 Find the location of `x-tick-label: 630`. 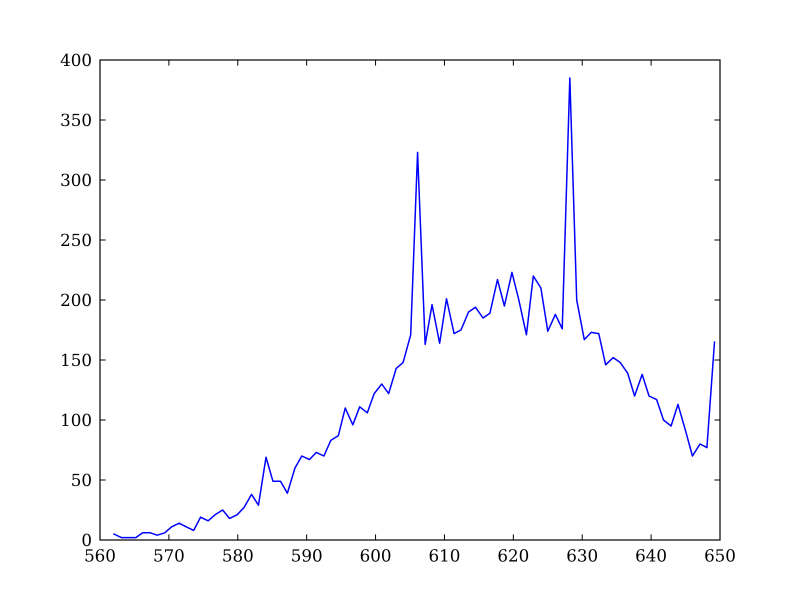

x-tick-label: 630 is located at coordinates (582, 555).